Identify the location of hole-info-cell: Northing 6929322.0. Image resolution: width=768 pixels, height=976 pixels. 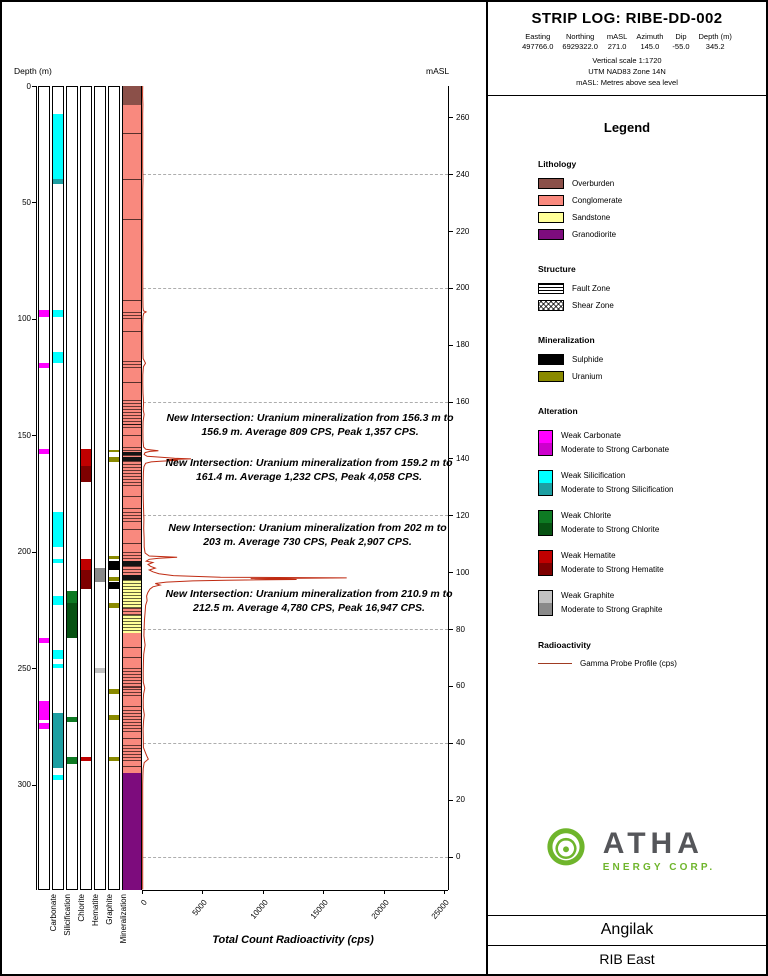
(579, 42).